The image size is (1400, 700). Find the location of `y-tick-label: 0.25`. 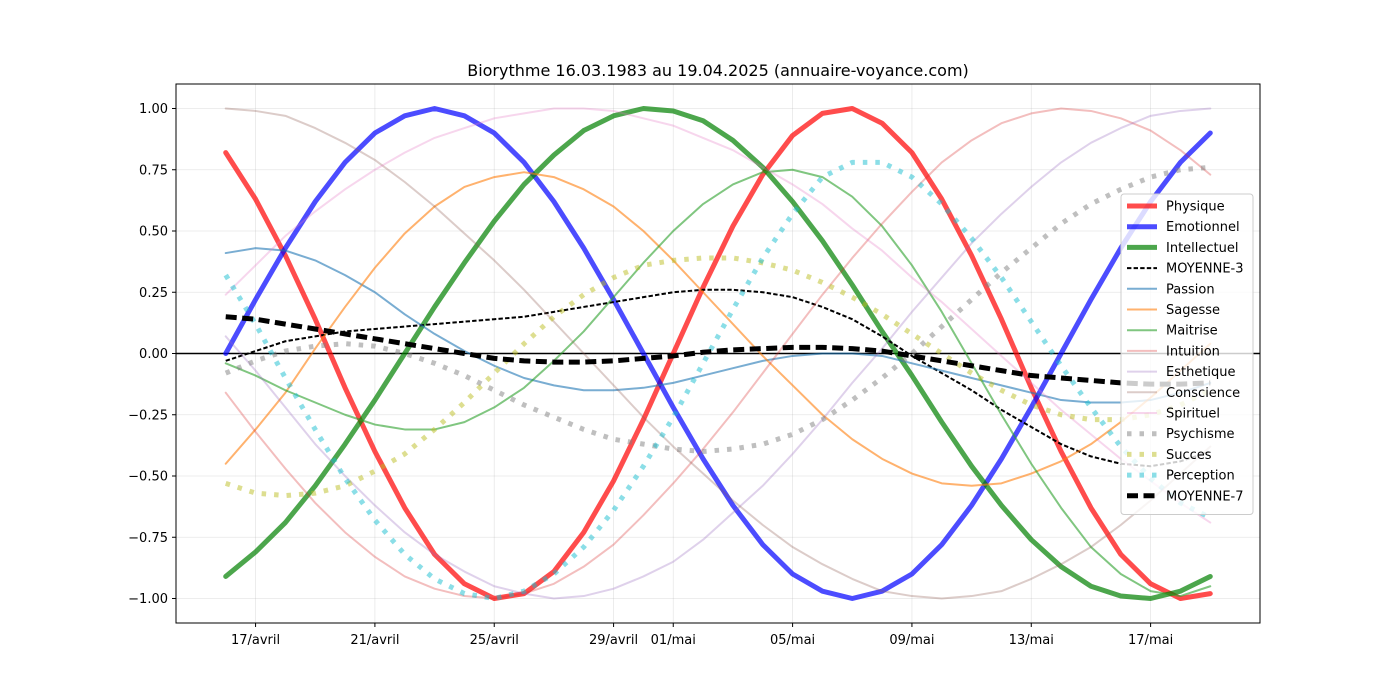

y-tick-label: 0.25 is located at coordinates (153, 293).